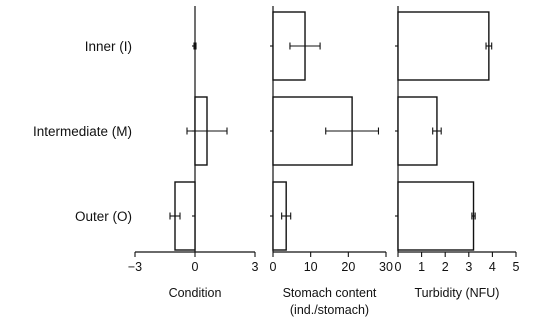  I want to click on x-axis-label: Condition, so click(195, 293).